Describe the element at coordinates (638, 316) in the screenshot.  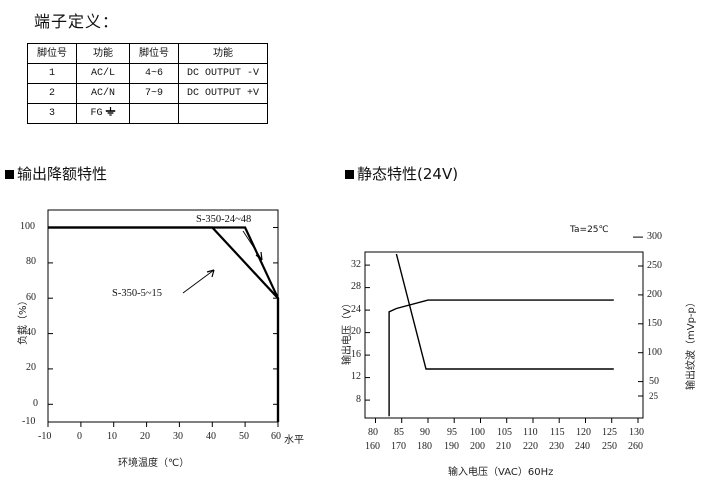
I see `static-right-y-ticks` at that location.